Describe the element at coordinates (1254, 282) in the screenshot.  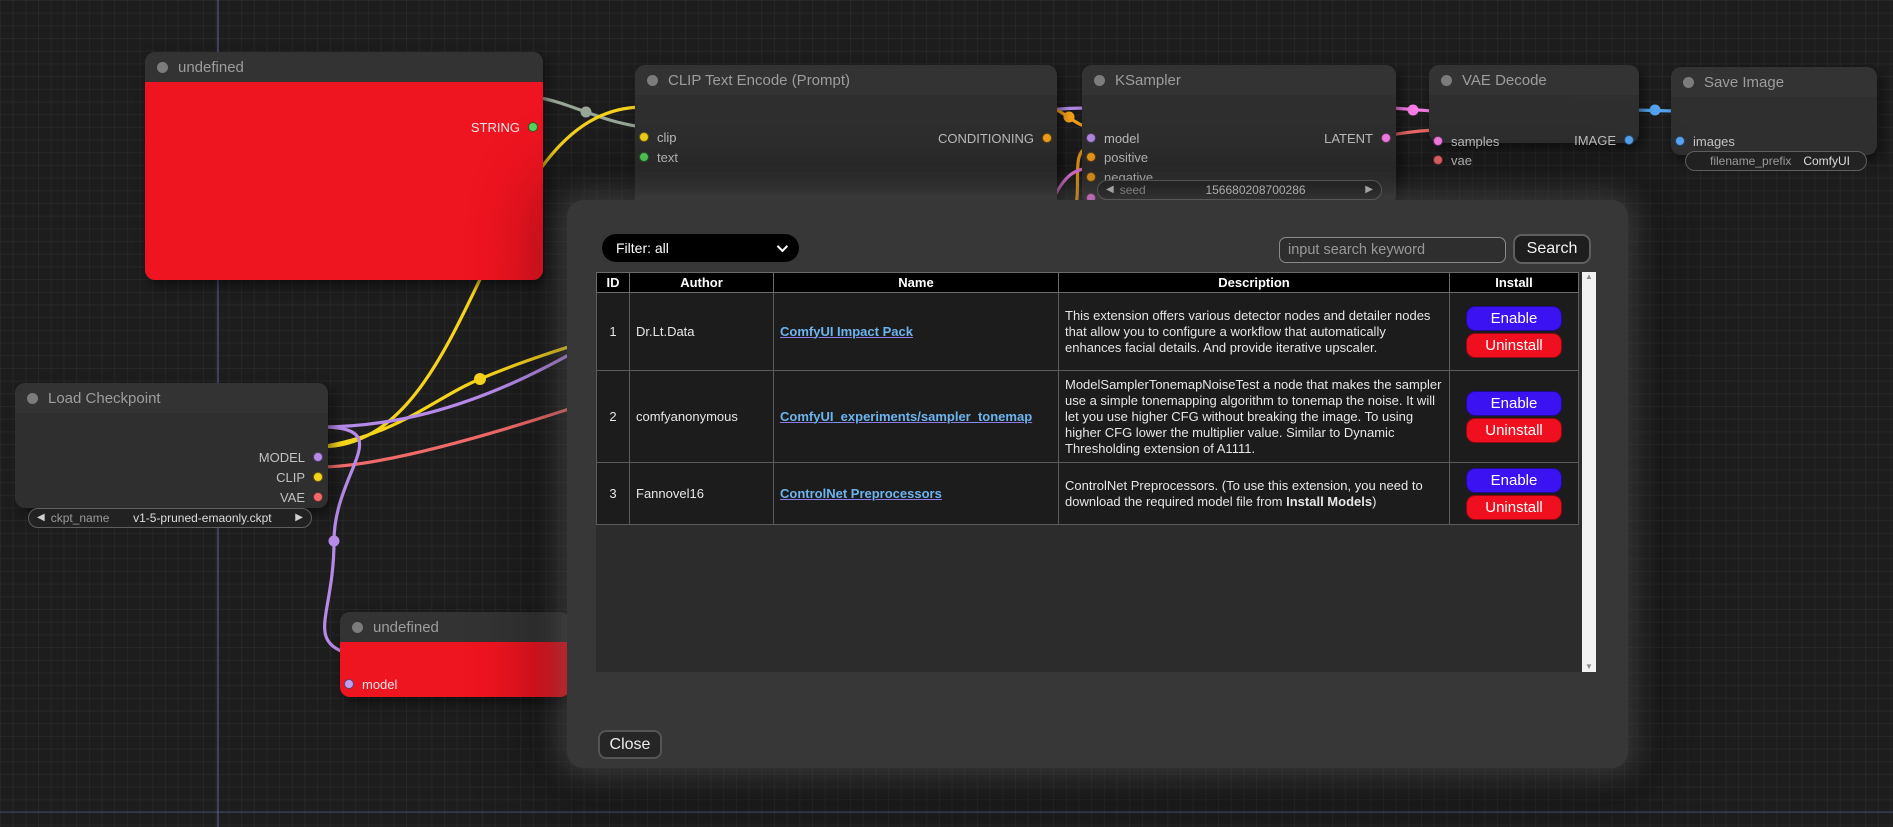
I see `header-description: Description` at that location.